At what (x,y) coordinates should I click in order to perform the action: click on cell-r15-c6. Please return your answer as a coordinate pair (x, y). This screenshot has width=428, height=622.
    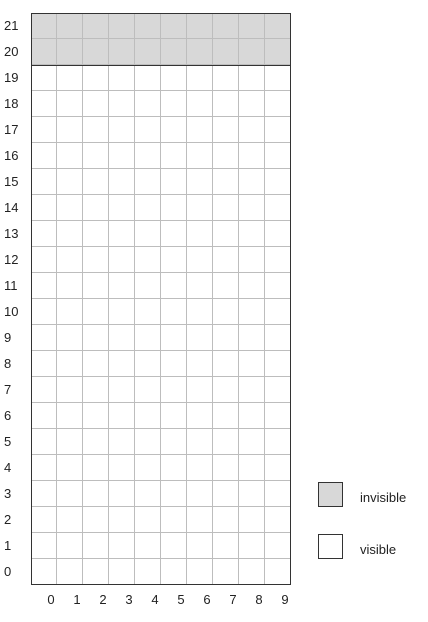
    Looking at the image, I should click on (200, 182).